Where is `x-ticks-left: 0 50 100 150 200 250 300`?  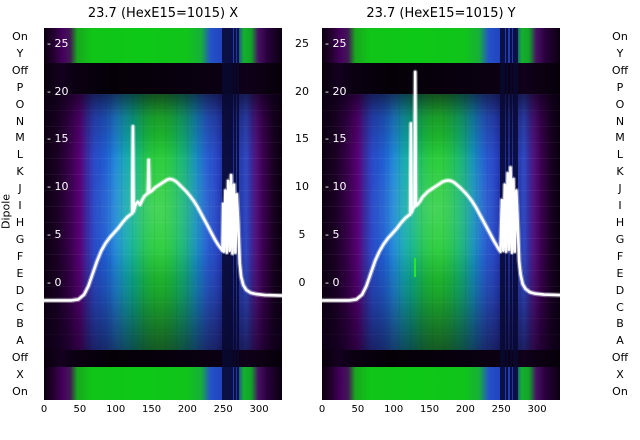
x-ticks-left: 0 50 100 150 200 250 300 is located at coordinates (161, 411).